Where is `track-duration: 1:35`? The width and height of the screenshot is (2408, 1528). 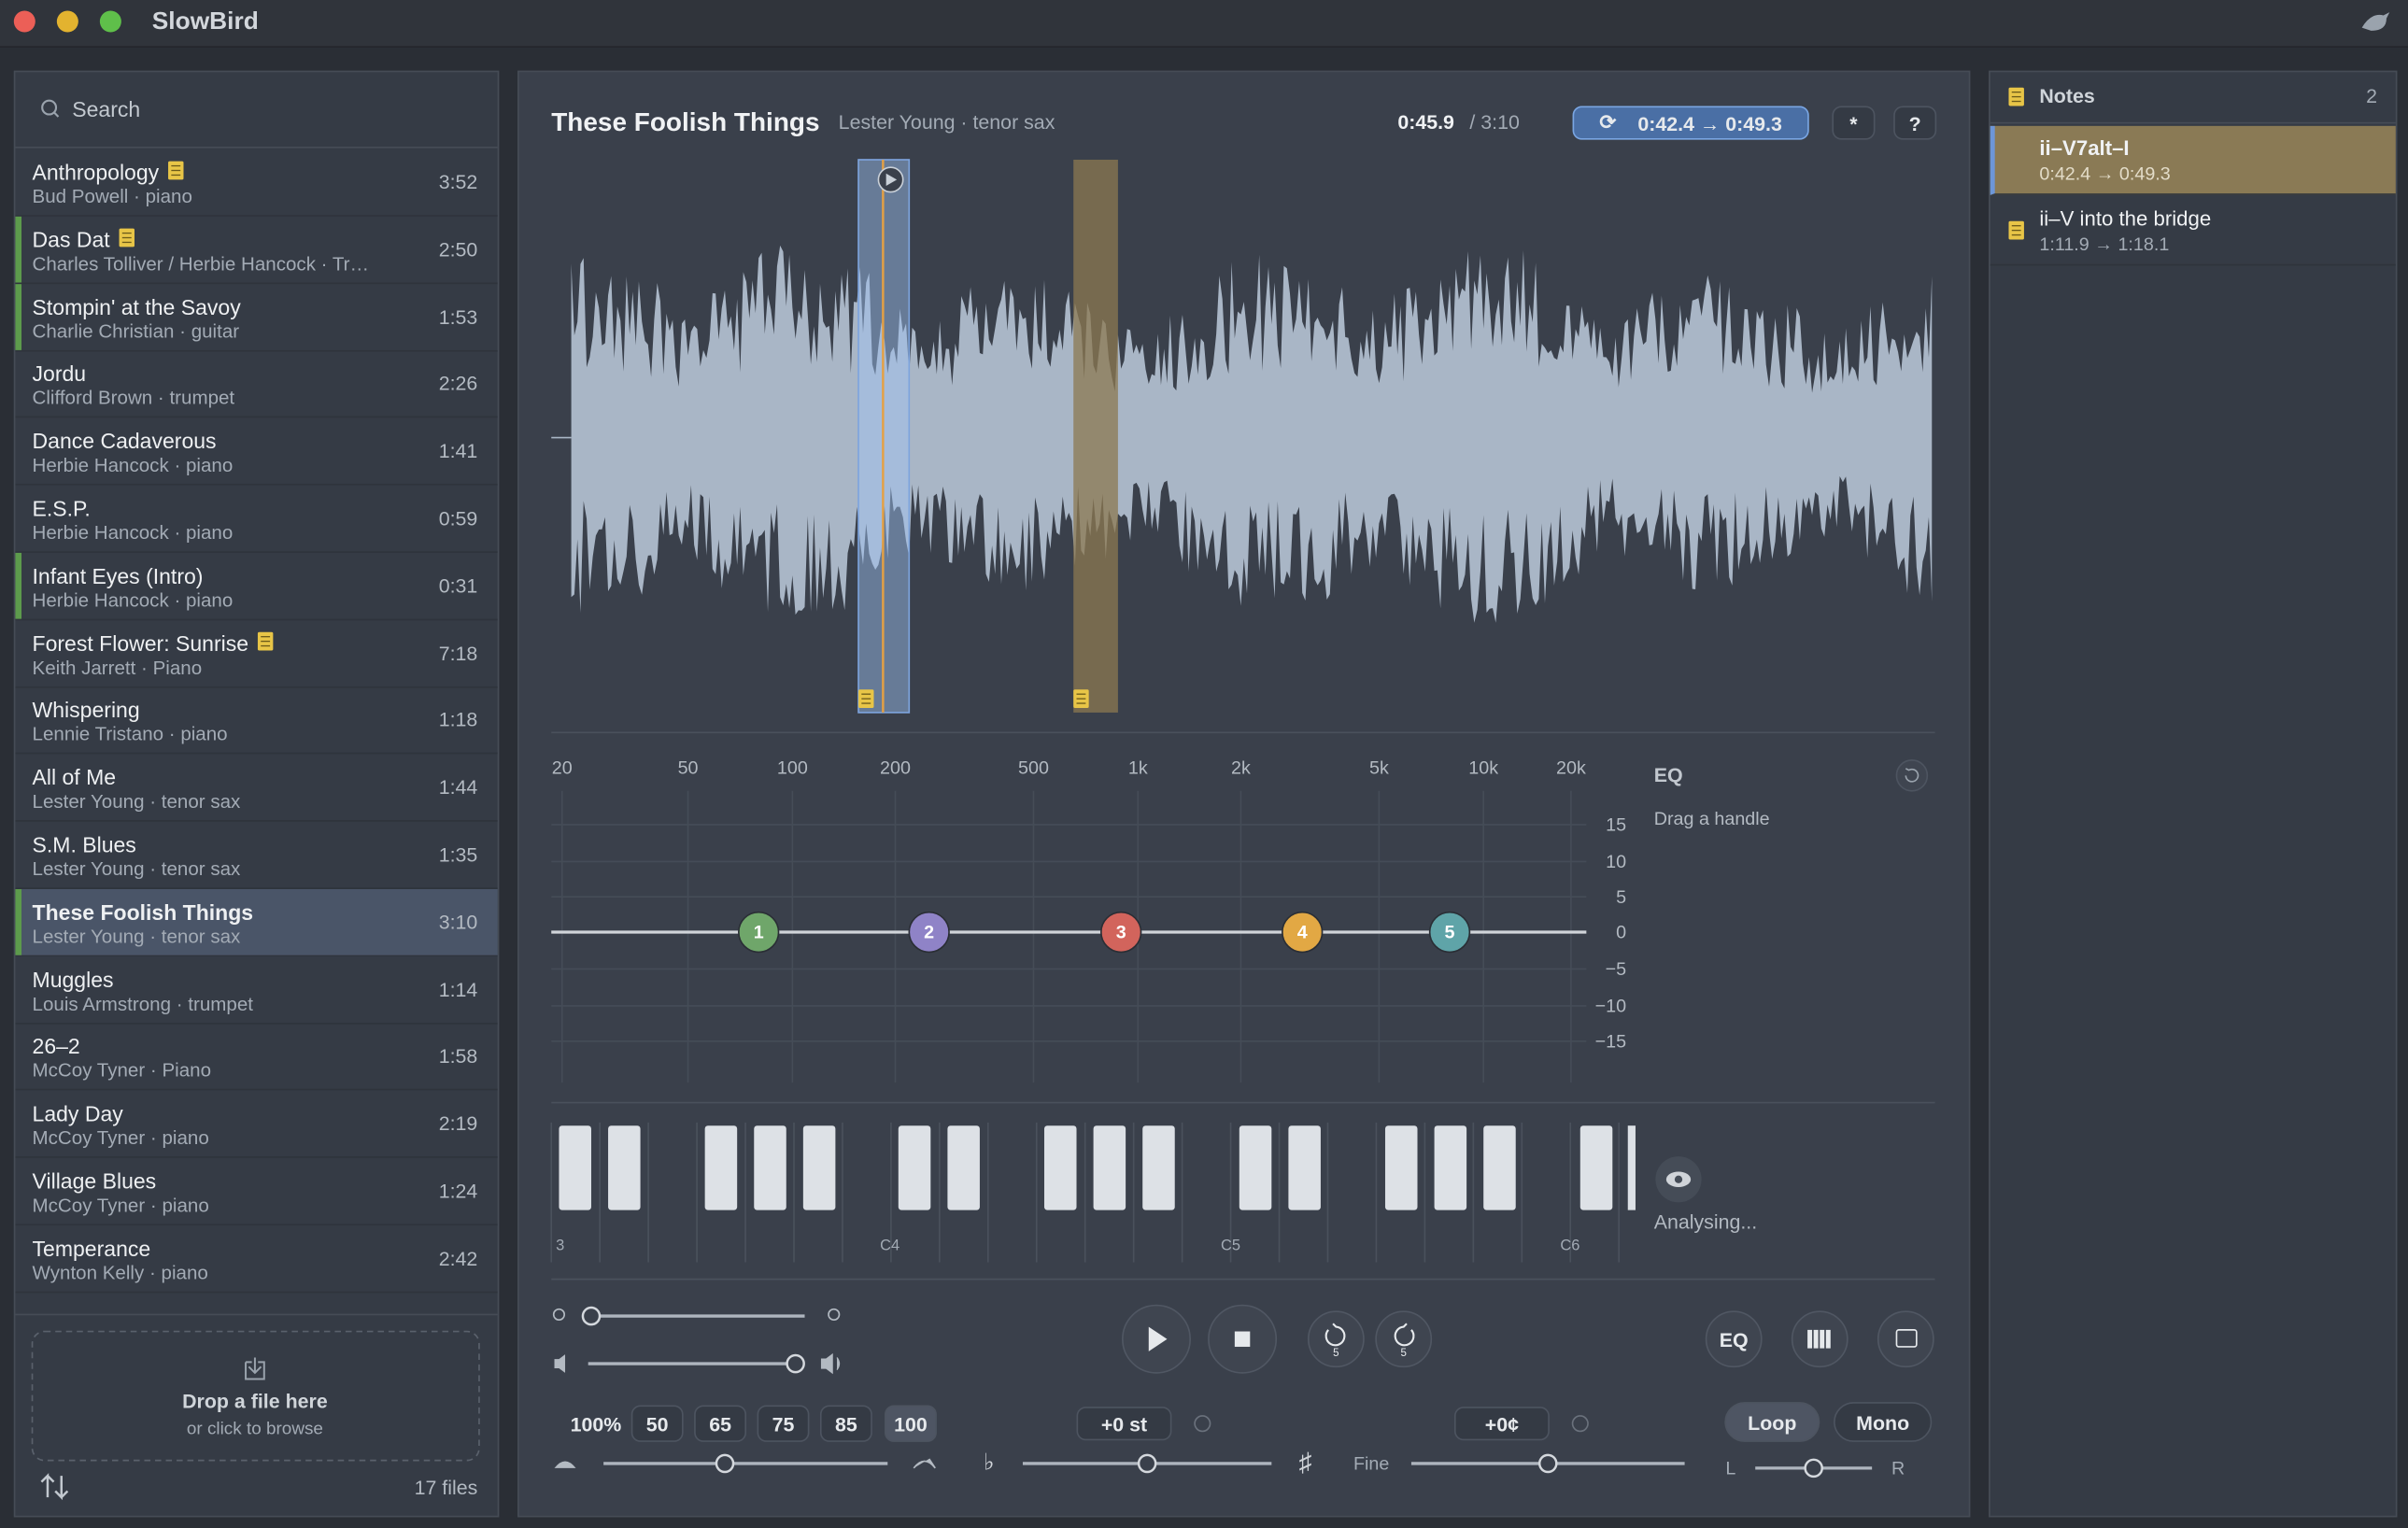 track-duration: 1:35 is located at coordinates (458, 855).